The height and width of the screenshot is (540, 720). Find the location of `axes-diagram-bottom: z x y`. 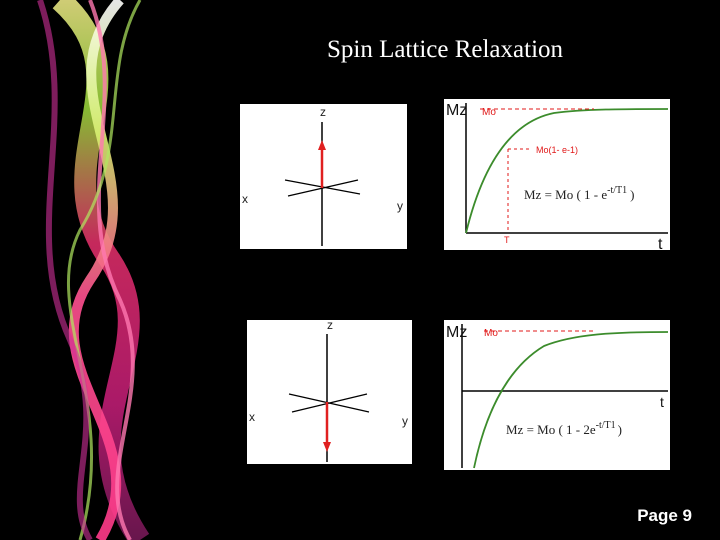

axes-diagram-bottom: z x y is located at coordinates (329, 392).